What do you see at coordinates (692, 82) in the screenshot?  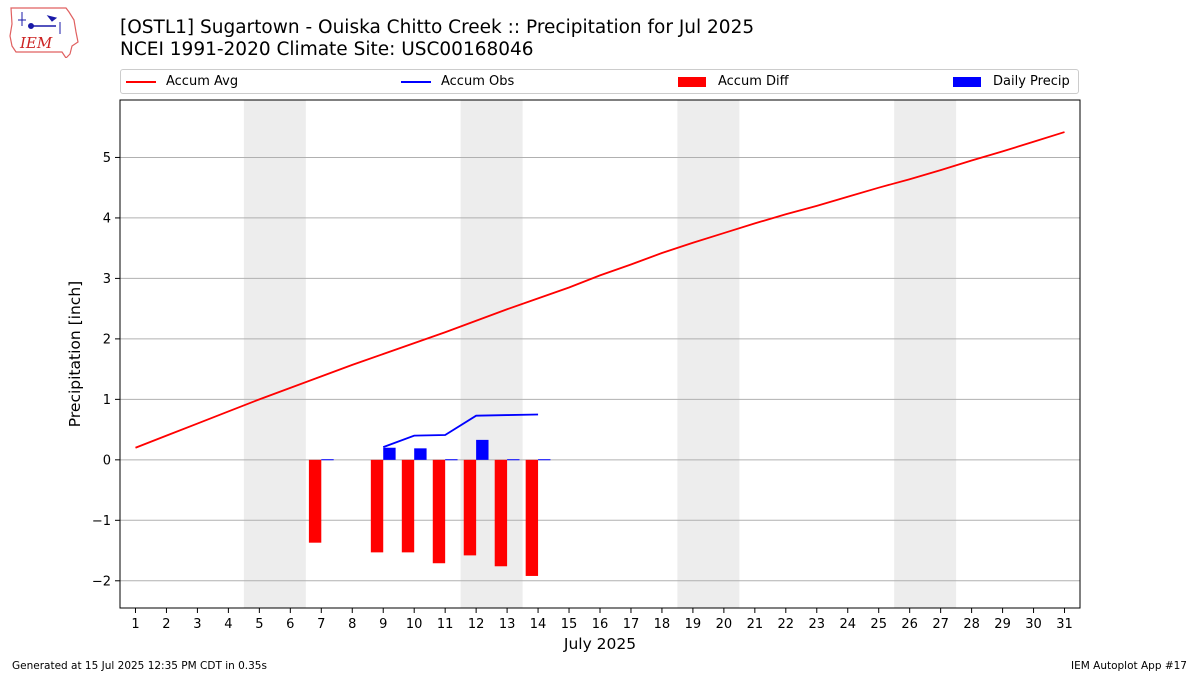 I see `legend-swatch-accum-diff` at bounding box center [692, 82].